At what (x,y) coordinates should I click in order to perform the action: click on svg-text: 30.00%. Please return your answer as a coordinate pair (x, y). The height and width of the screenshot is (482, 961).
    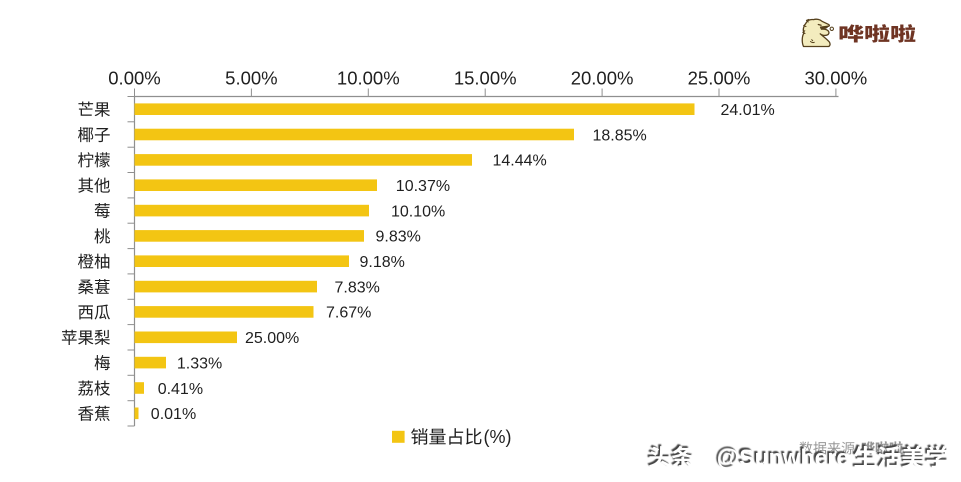
    Looking at the image, I should click on (836, 78).